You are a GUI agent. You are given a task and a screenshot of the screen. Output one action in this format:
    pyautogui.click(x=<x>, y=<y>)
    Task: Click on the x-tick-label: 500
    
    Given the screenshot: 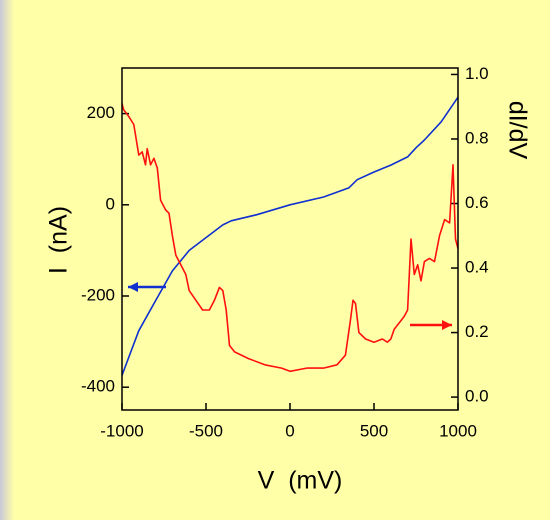 What is the action you would take?
    pyautogui.click(x=374, y=430)
    